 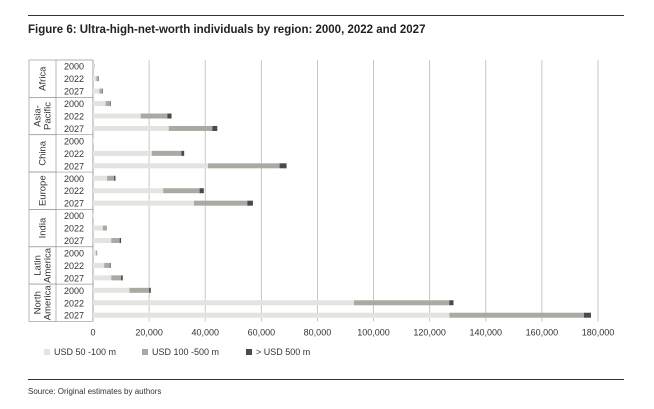 What do you see at coordinates (38, 302) in the screenshot?
I see `region-label-line: North` at bounding box center [38, 302].